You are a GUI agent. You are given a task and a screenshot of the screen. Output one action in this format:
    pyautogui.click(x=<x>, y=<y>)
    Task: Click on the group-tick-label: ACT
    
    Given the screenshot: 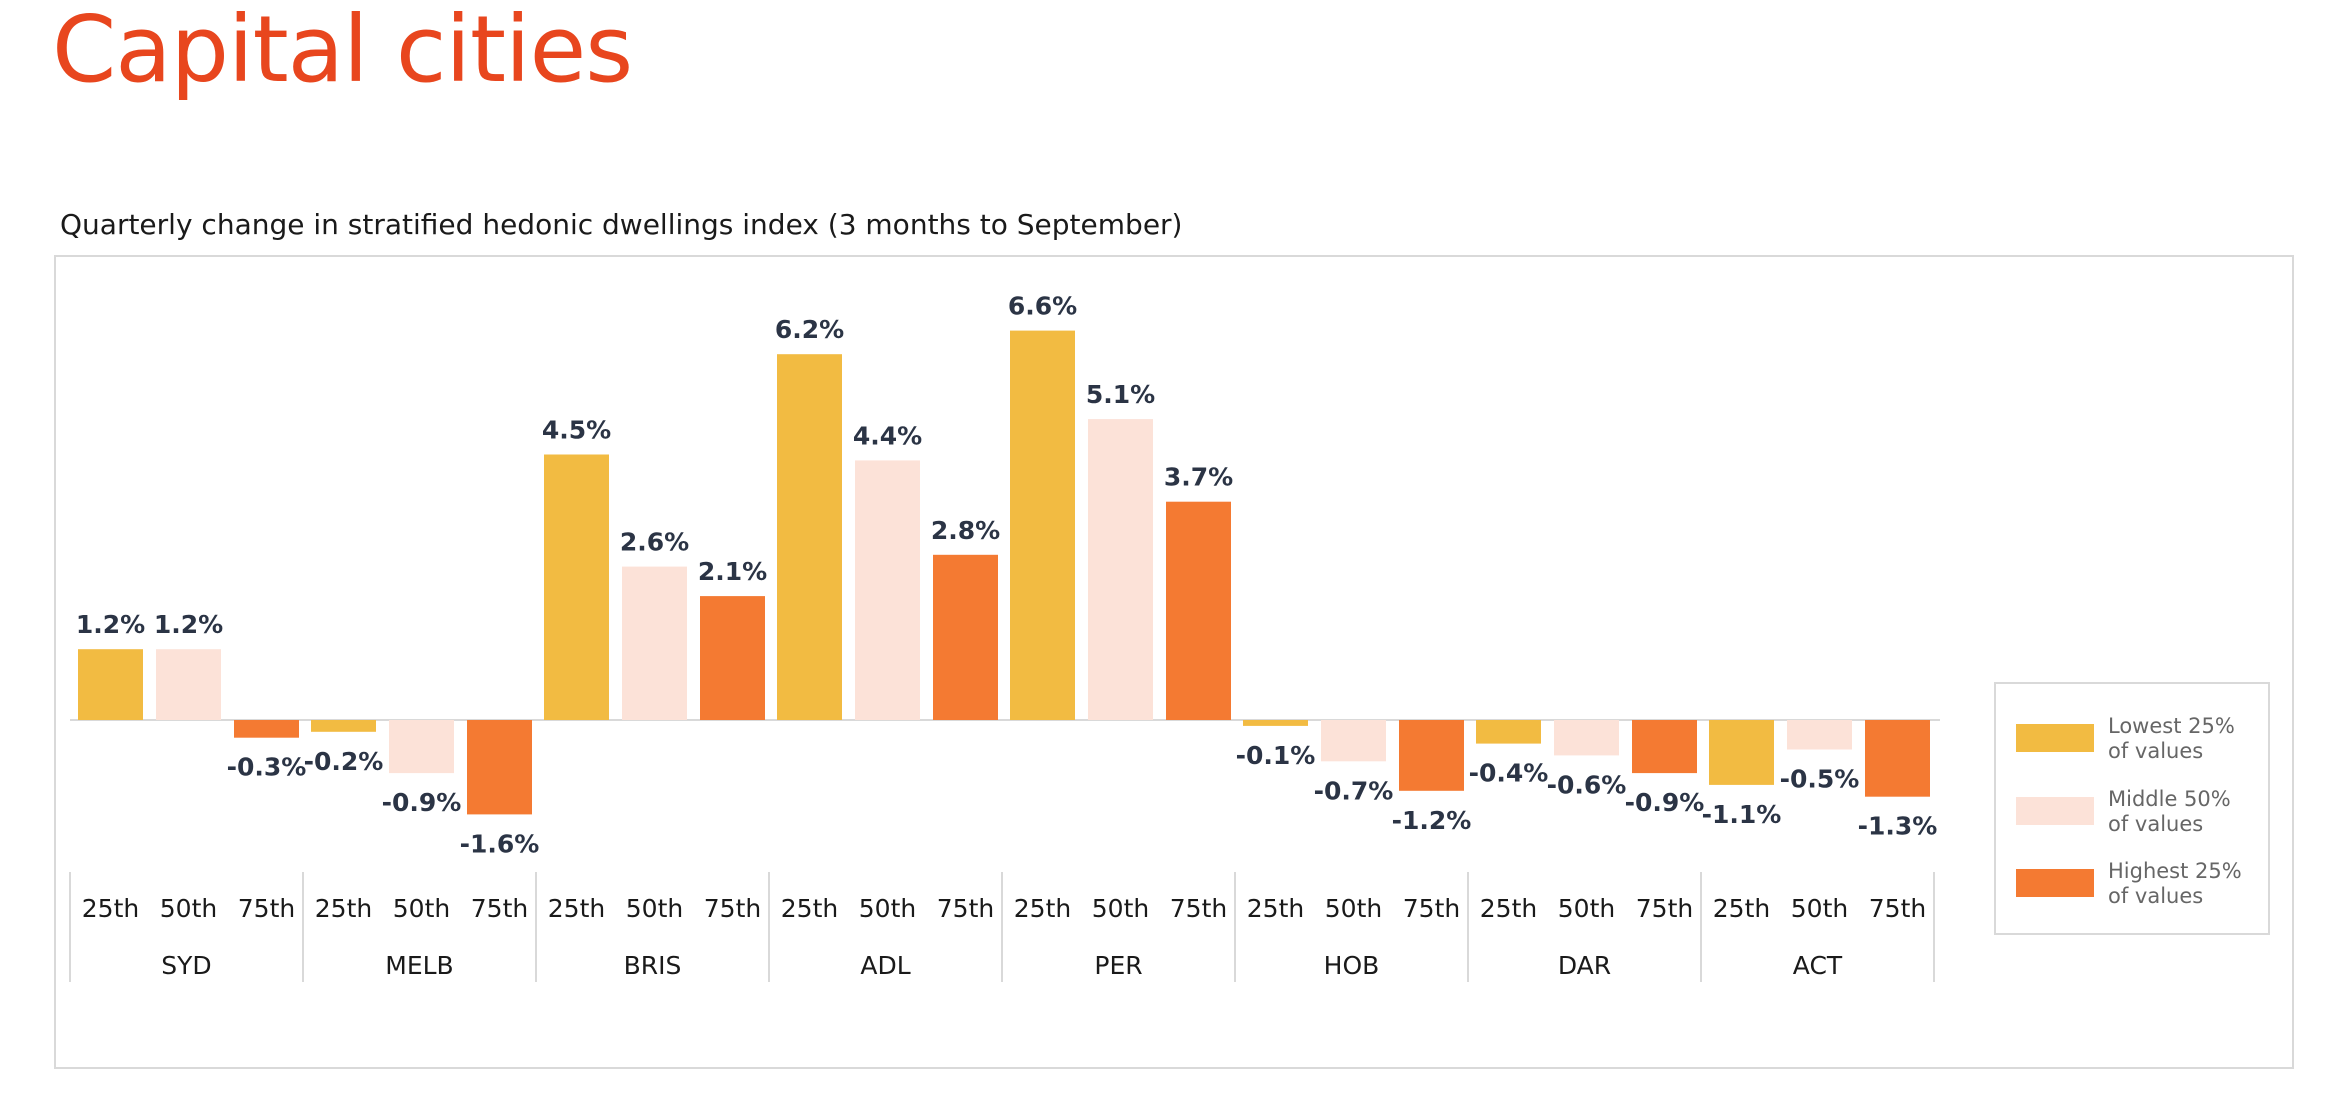 What is the action you would take?
    pyautogui.click(x=1818, y=965)
    